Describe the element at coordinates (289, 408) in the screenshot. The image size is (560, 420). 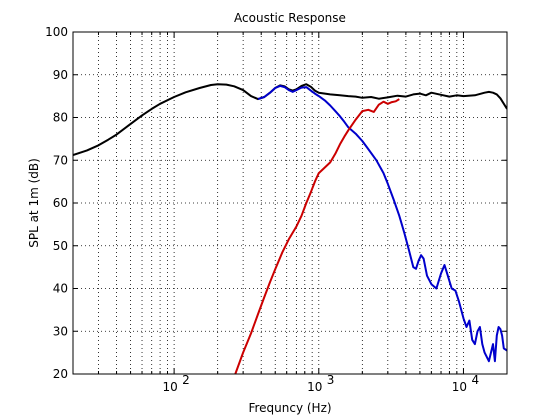
I see `x-axis-label: Frequncy (Hz)` at that location.